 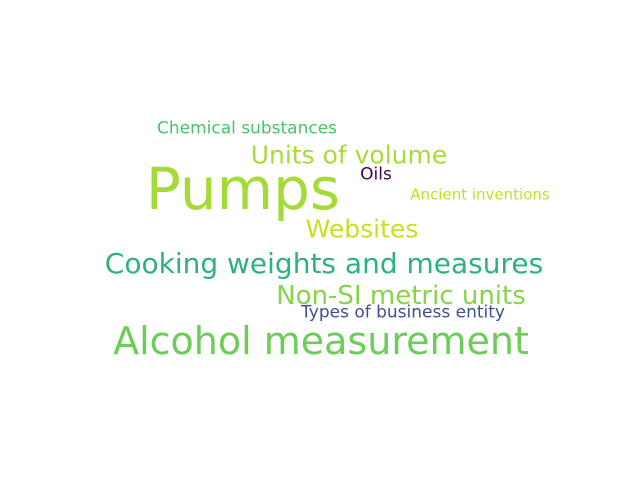 I want to click on word-types-of-business-entity: Types of business entity, so click(x=403, y=312).